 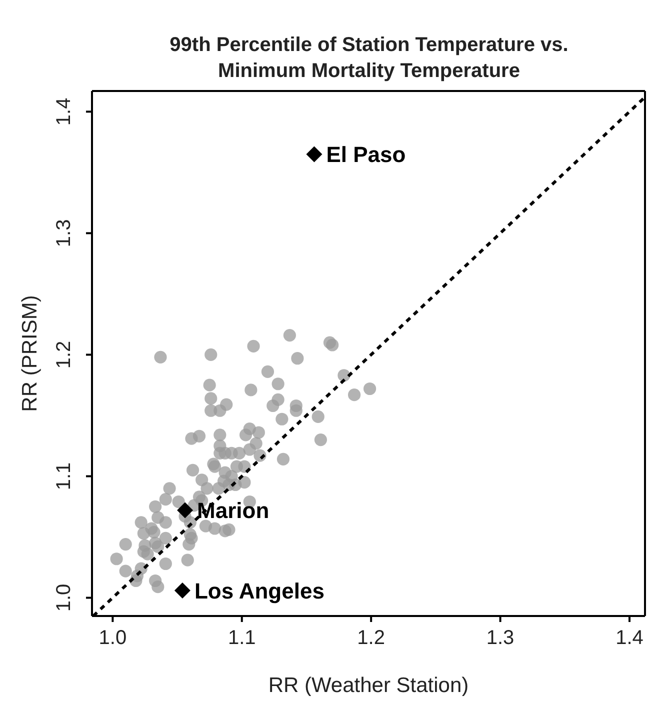 I want to click on x-tick-label: 1.0, so click(x=112, y=638).